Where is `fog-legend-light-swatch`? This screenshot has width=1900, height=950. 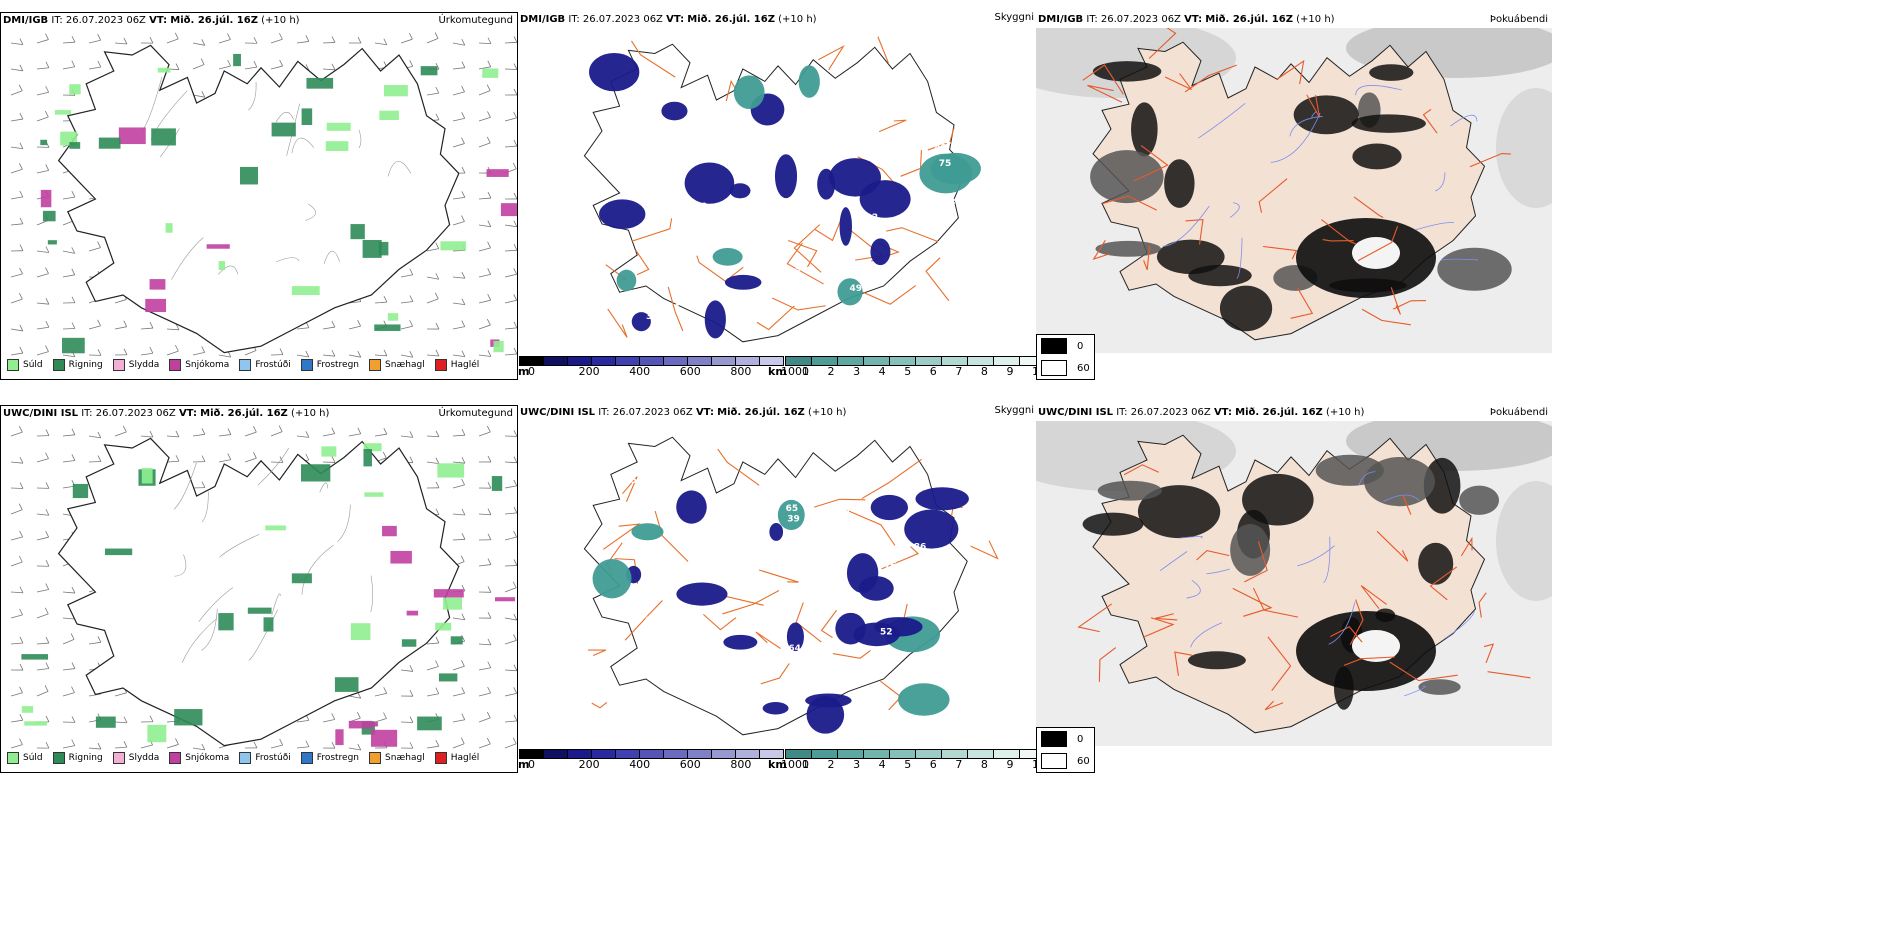 fog-legend-light-swatch is located at coordinates (1054, 368).